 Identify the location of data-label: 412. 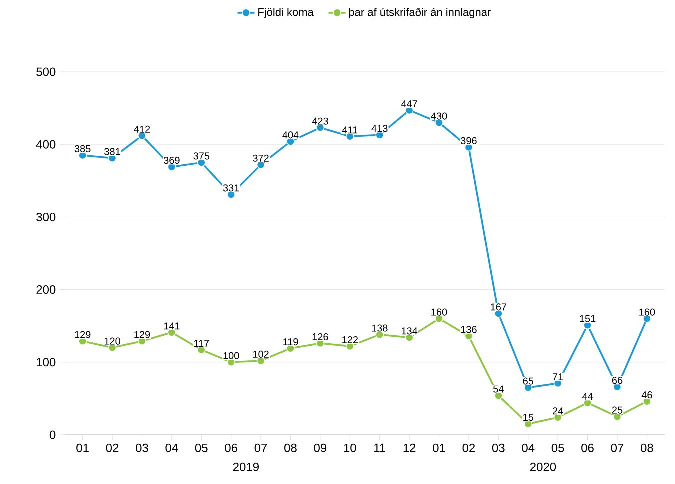
(142, 129).